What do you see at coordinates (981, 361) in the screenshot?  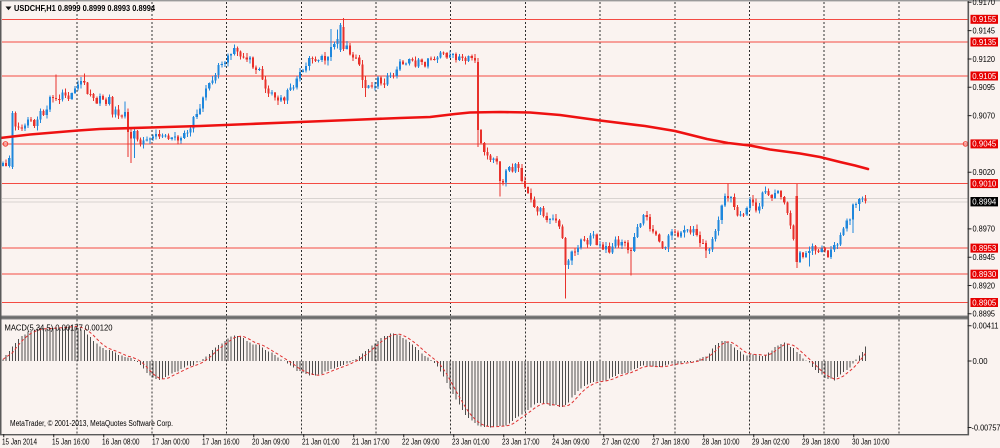 I see `svg-text: 0.00` at bounding box center [981, 361].